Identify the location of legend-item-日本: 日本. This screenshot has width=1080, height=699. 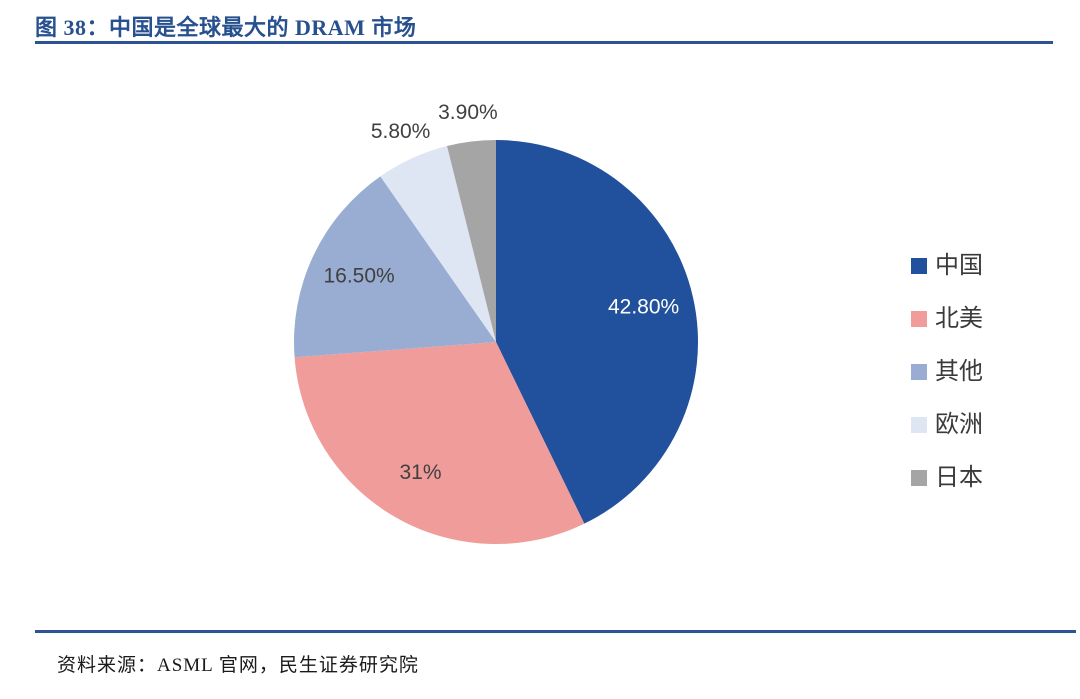
(947, 478).